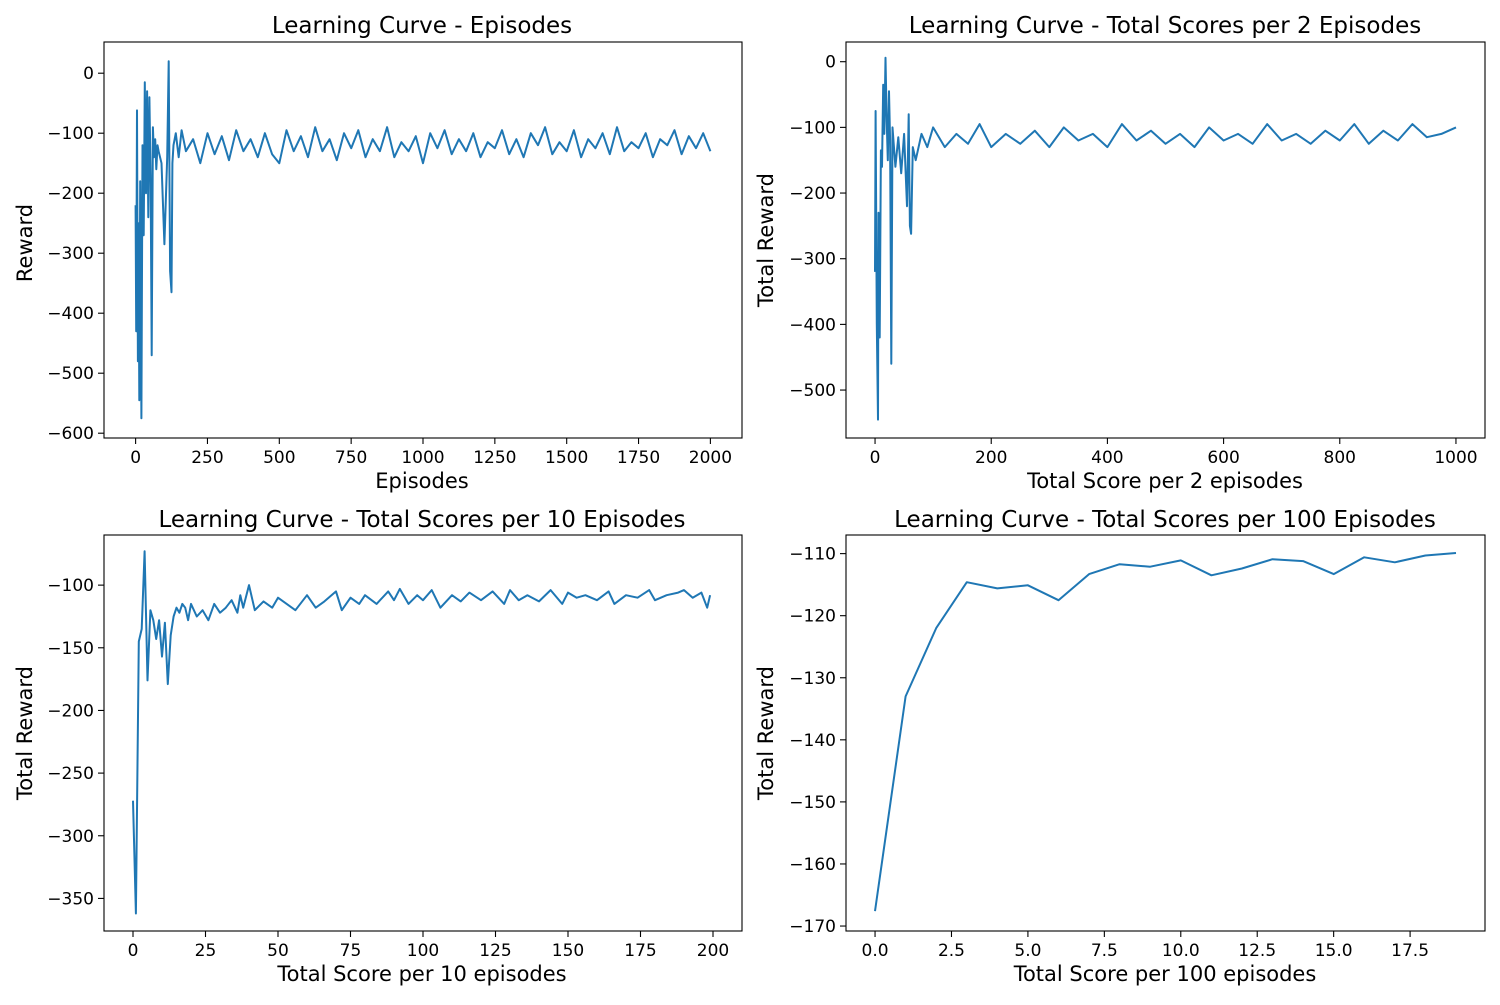 This screenshot has width=1500, height=1005. What do you see at coordinates (494, 458) in the screenshot?
I see `x-tick-label: 1250` at bounding box center [494, 458].